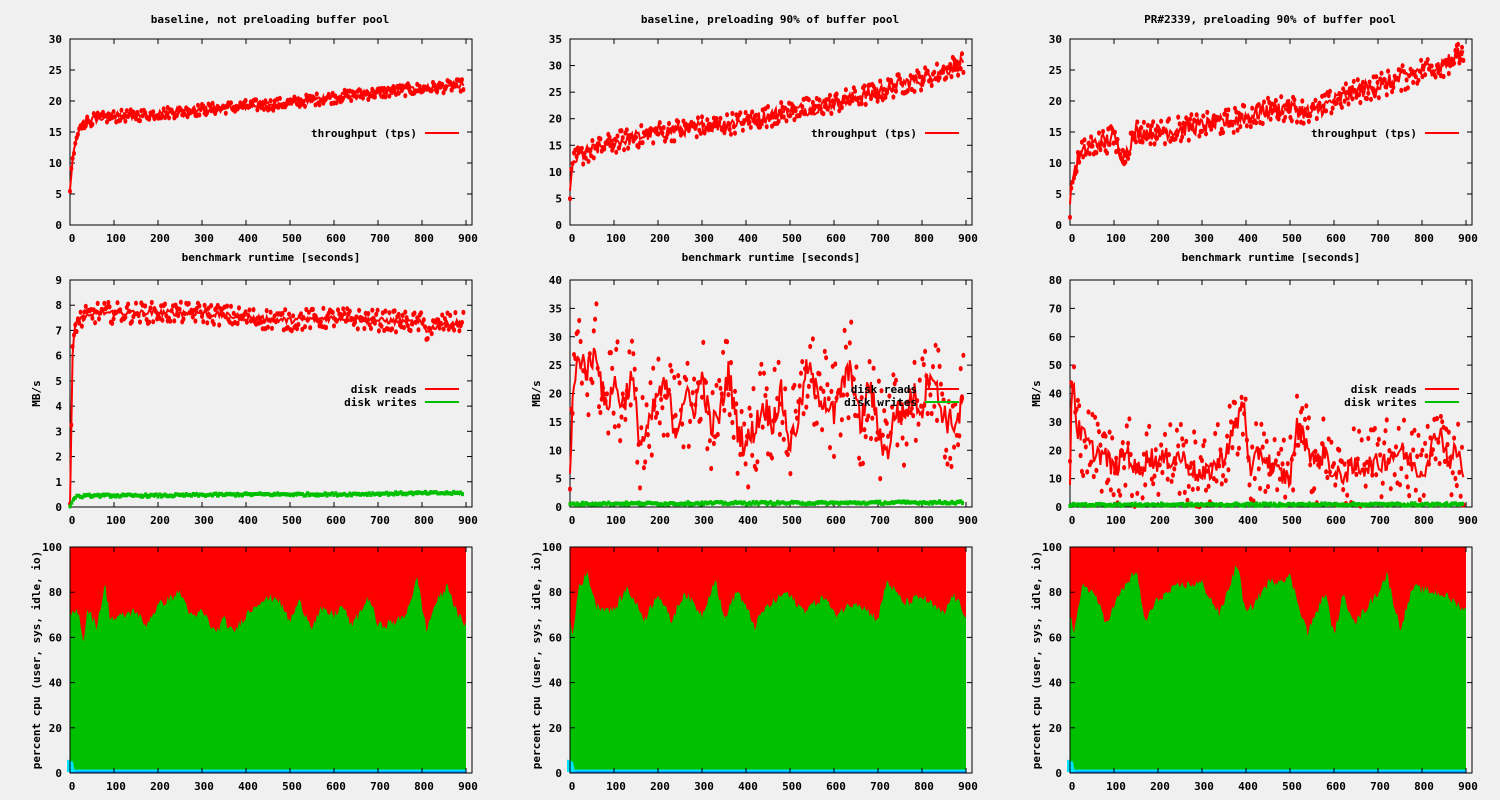  I want to click on y-tick-label: 5, so click(558, 198).